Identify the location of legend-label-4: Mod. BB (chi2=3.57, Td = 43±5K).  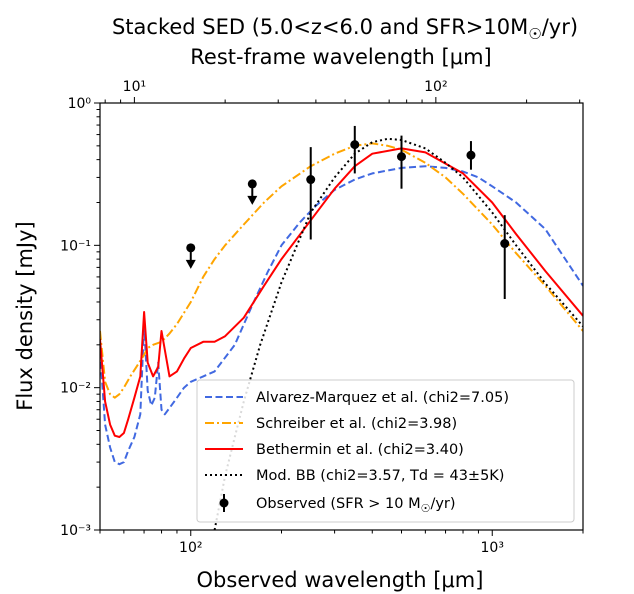
(380, 476).